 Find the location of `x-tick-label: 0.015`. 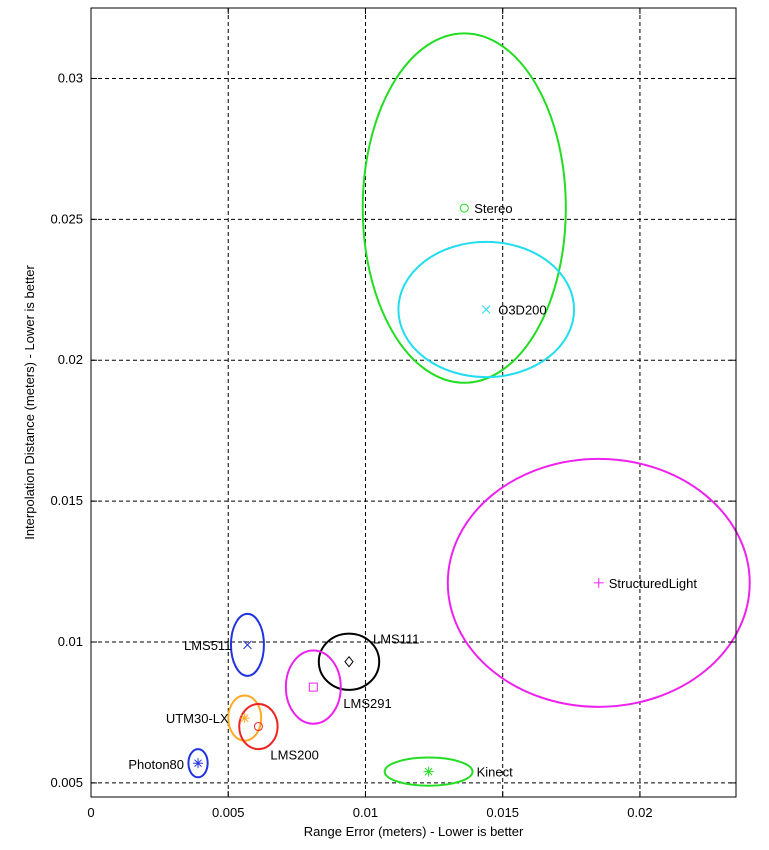

x-tick-label: 0.015 is located at coordinates (502, 812).